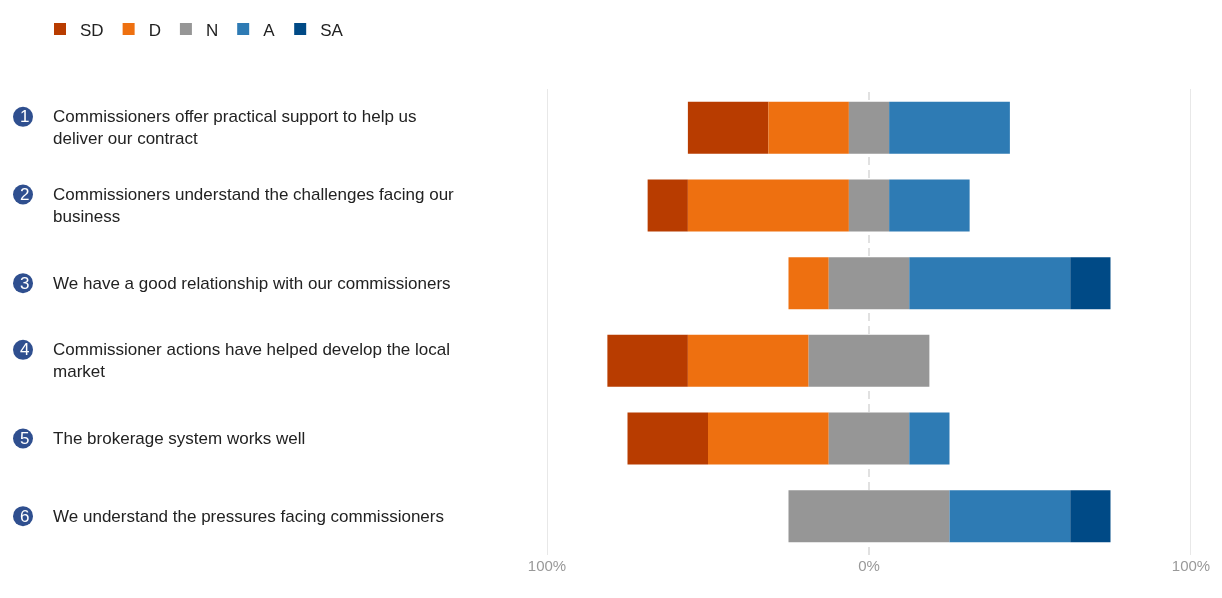  What do you see at coordinates (235, 283) in the screenshot?
I see `category-label: 3 We have a good relationship with our commissioners` at bounding box center [235, 283].